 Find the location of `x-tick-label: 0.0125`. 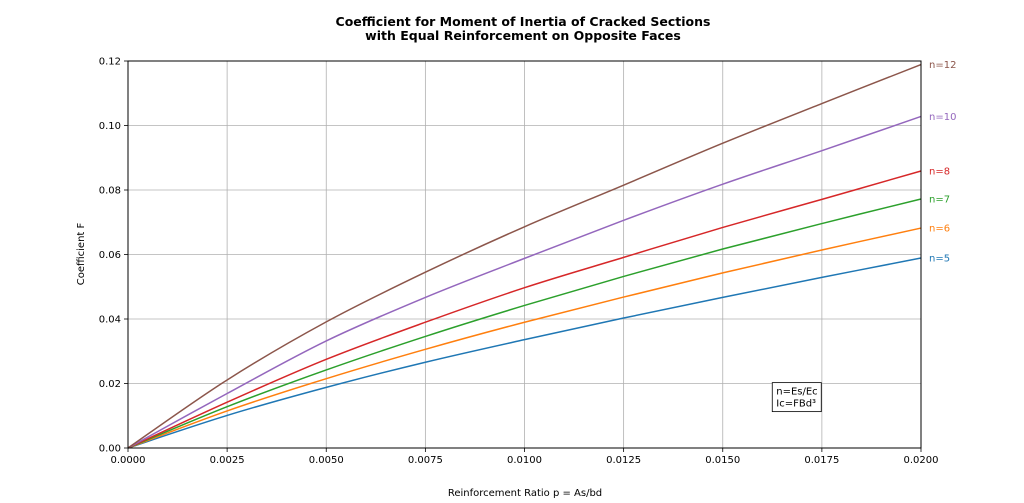

x-tick-label: 0.0125 is located at coordinates (623, 460).